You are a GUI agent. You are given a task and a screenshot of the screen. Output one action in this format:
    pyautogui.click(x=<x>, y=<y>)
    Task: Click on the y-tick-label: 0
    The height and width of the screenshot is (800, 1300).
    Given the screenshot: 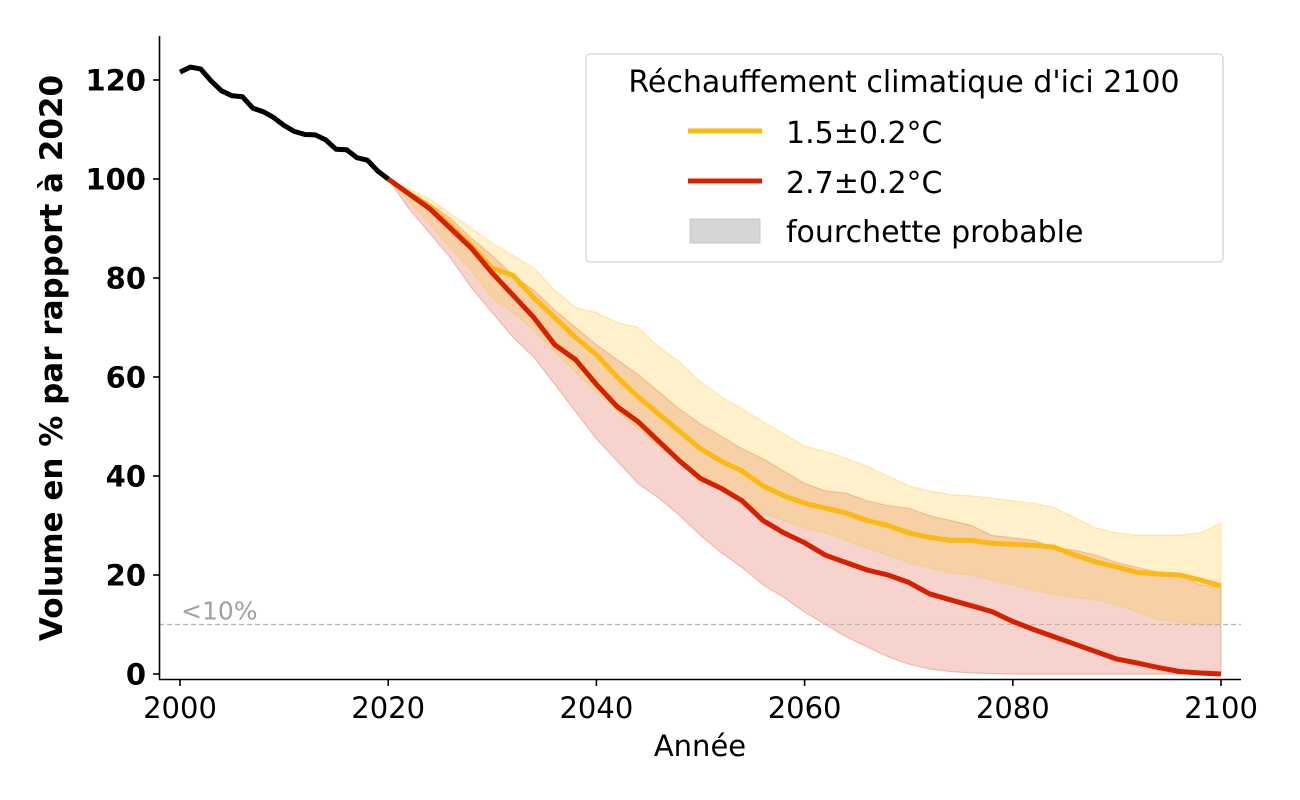 What is the action you would take?
    pyautogui.click(x=136, y=675)
    